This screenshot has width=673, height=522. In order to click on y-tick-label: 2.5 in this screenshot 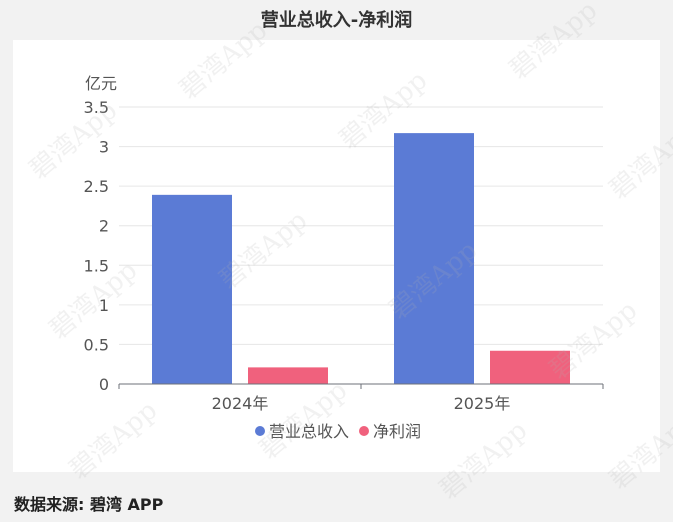, I will do `click(96, 186)`.